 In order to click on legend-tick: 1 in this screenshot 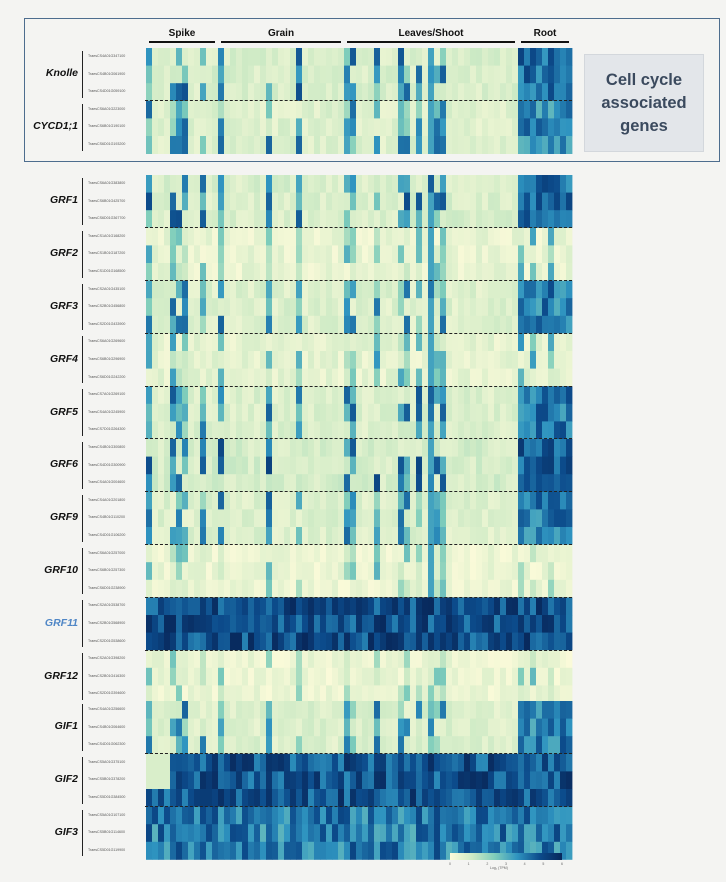, I will do `click(468, 864)`.